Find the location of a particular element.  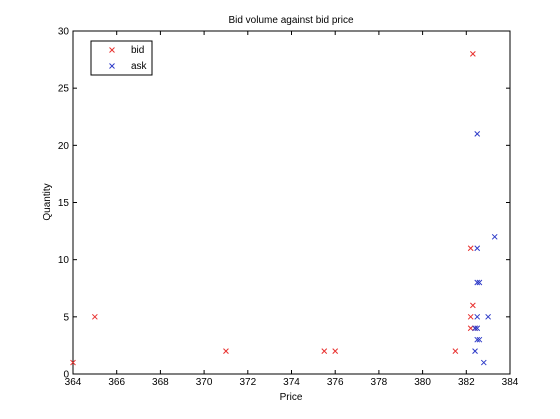

y-tick-label: 15 is located at coordinates (64, 203).